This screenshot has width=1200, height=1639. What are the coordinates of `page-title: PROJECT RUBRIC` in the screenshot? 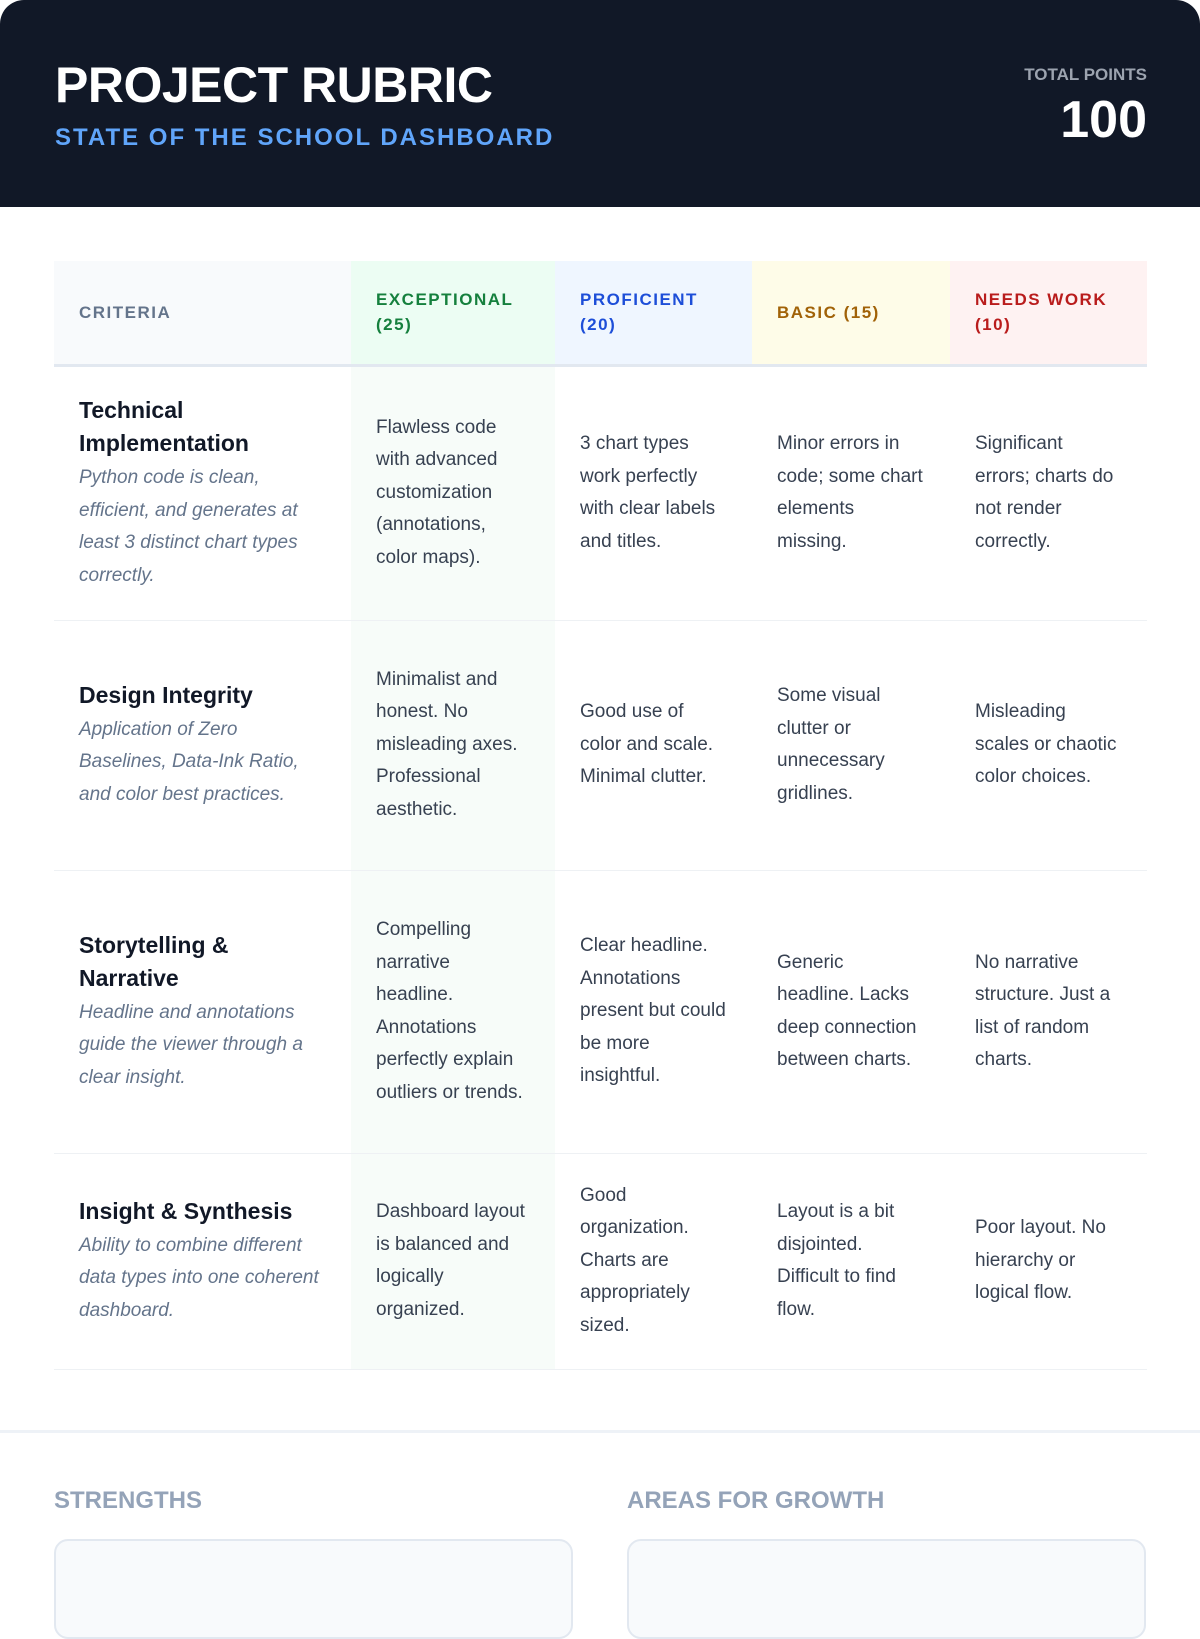 It's located at (274, 85).